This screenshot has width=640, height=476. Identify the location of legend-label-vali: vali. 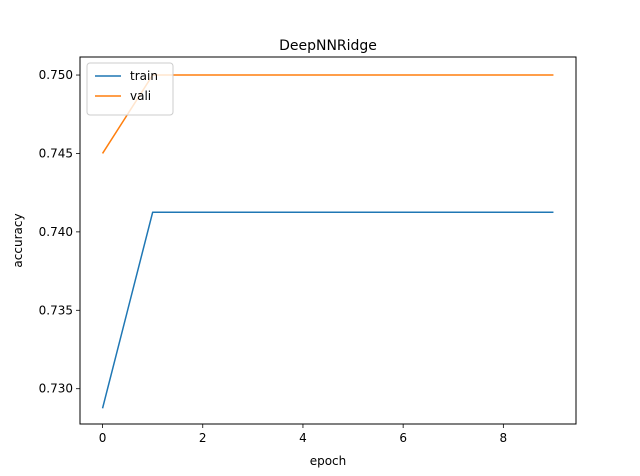
(140, 96).